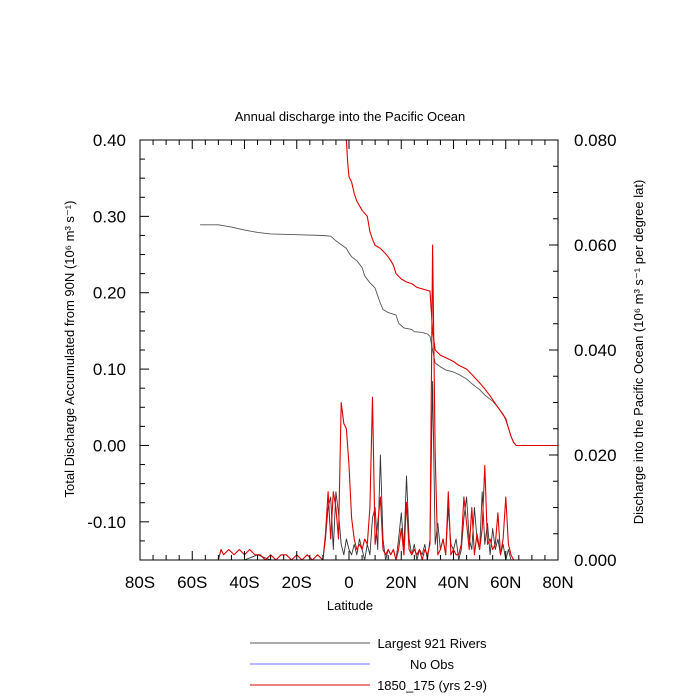 This screenshot has width=700, height=700. I want to click on x-tick-label: 60N, so click(505, 582).